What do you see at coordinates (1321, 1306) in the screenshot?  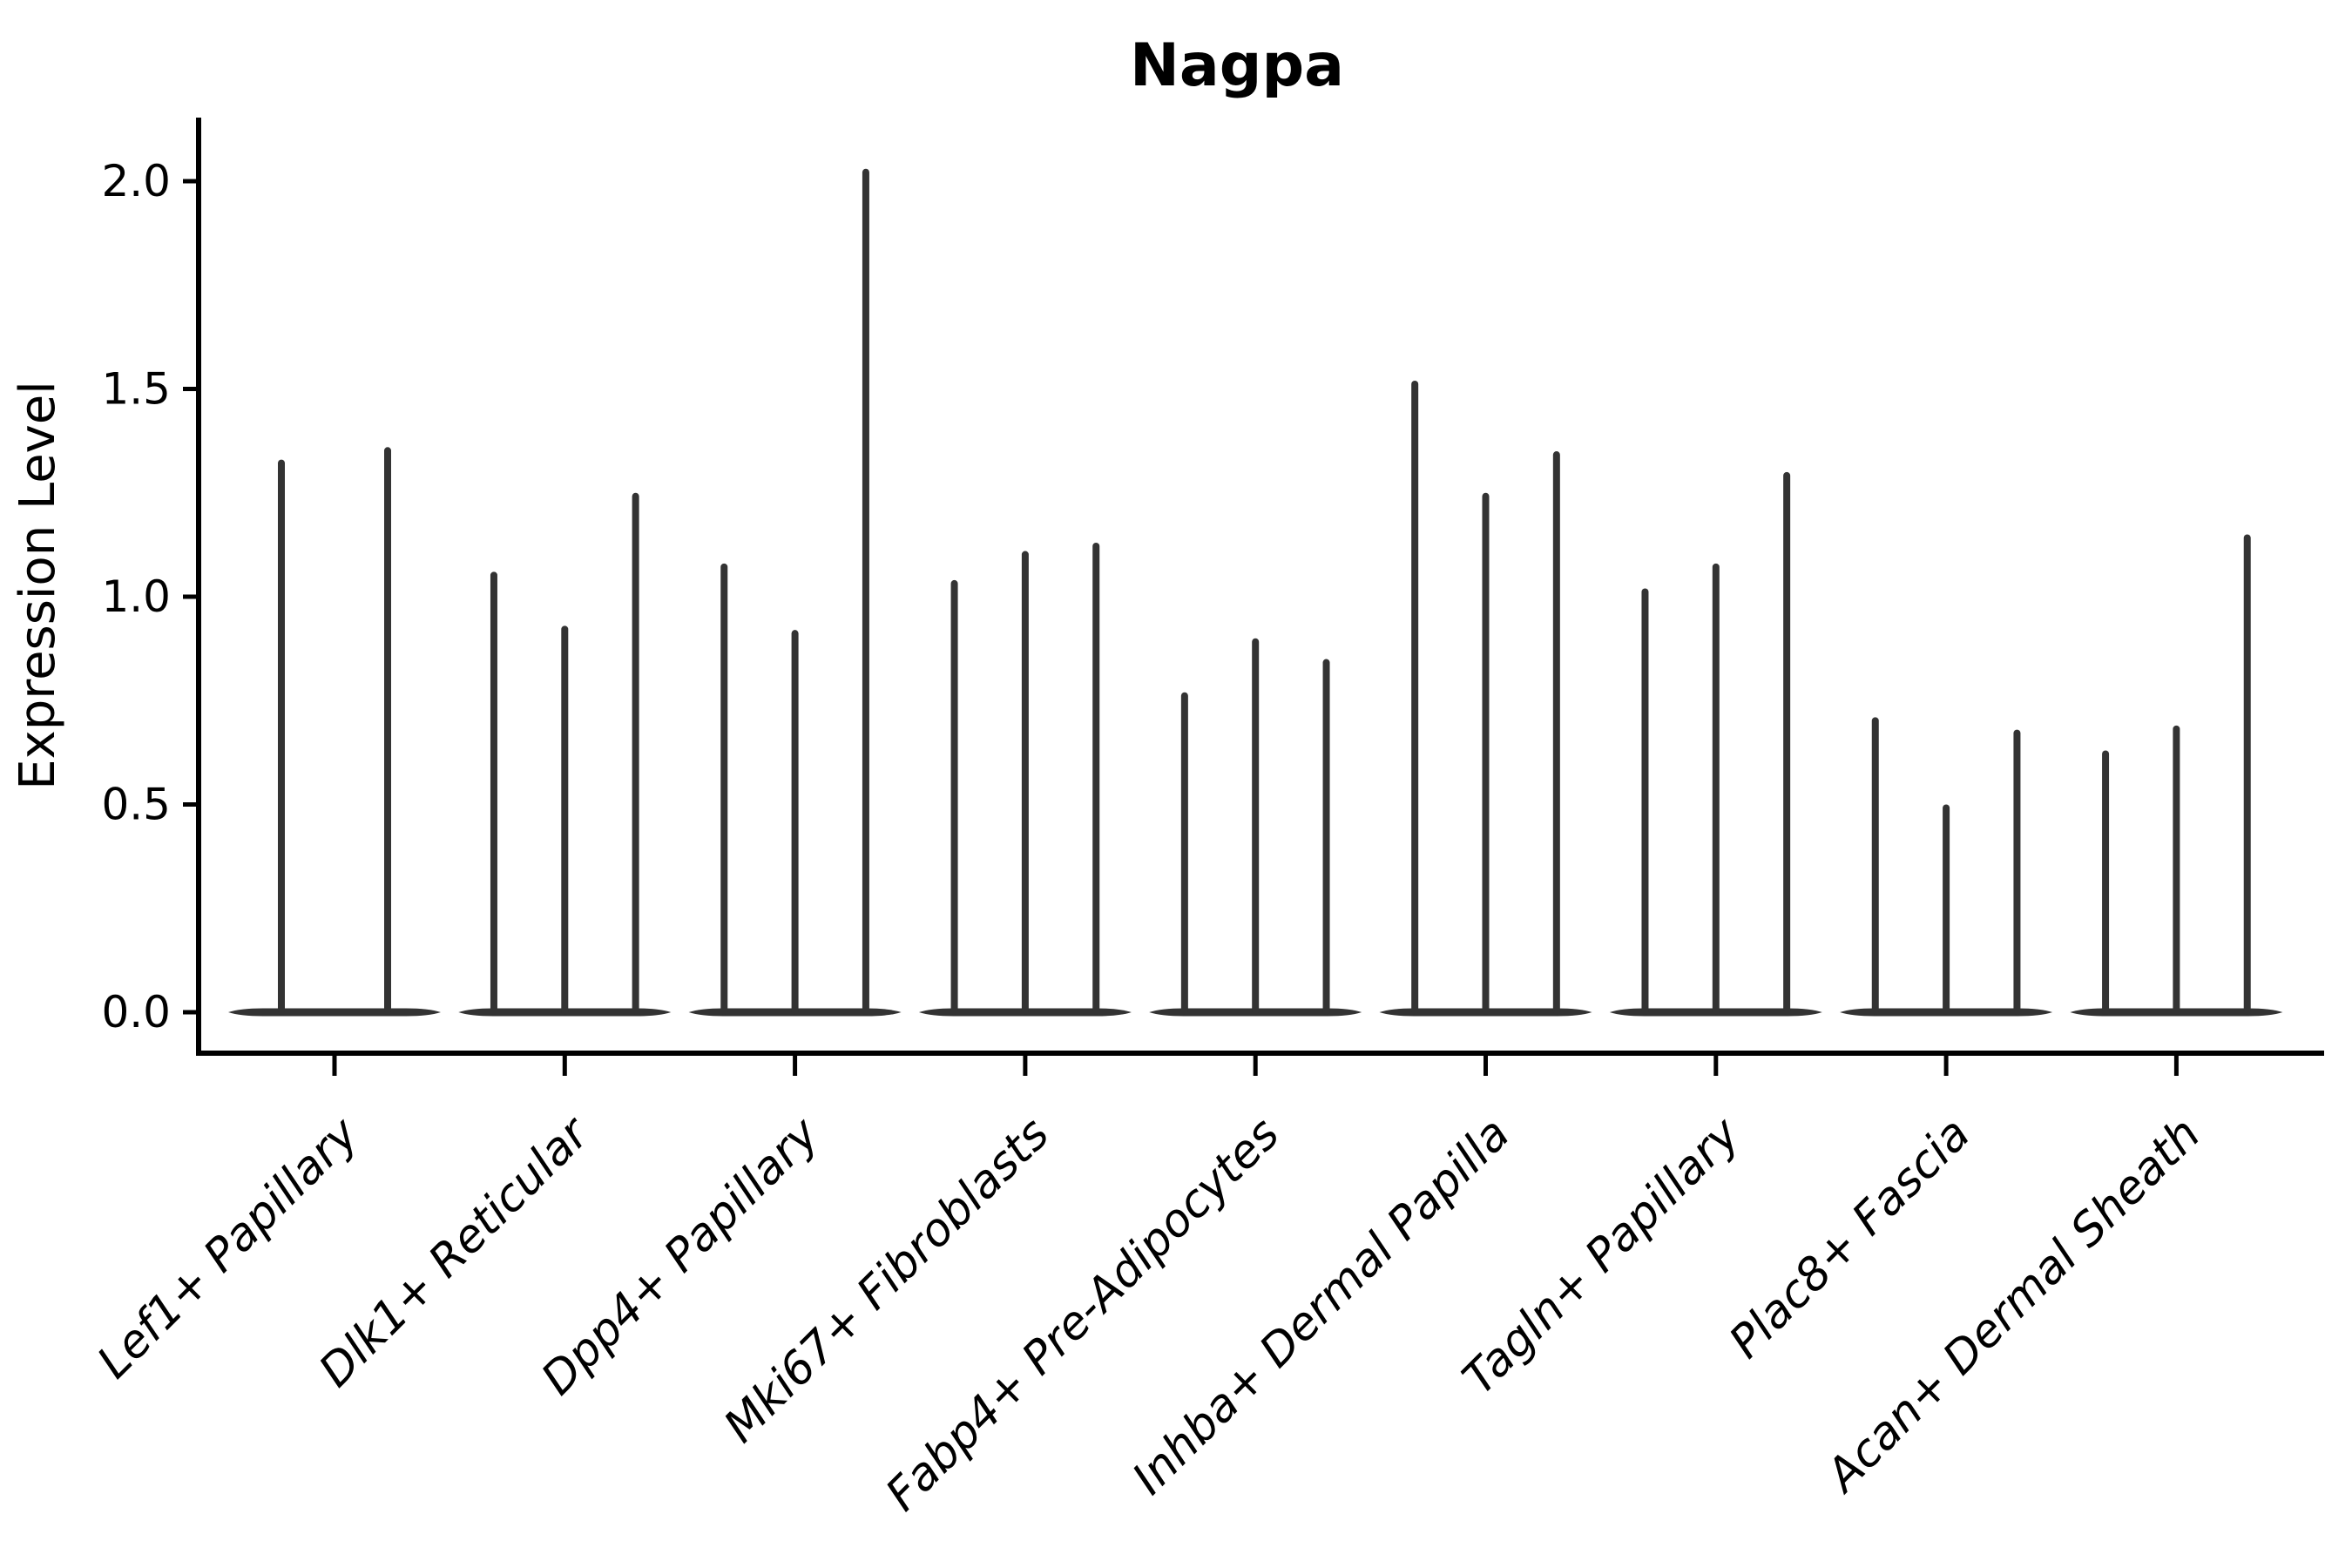 I see `x-tick-label: Inhba+ Dermal Papilla` at bounding box center [1321, 1306].